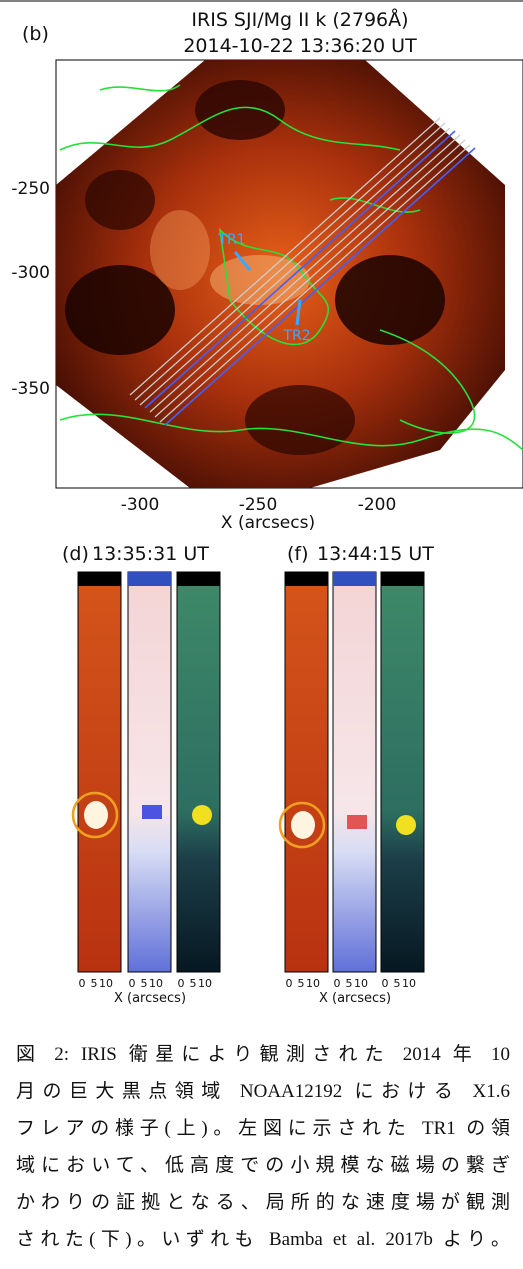  Describe the element at coordinates (263, 1128) in the screenshot. I see `caption-line: フレアの様子(上)。左図に示された TR1 の領` at that location.